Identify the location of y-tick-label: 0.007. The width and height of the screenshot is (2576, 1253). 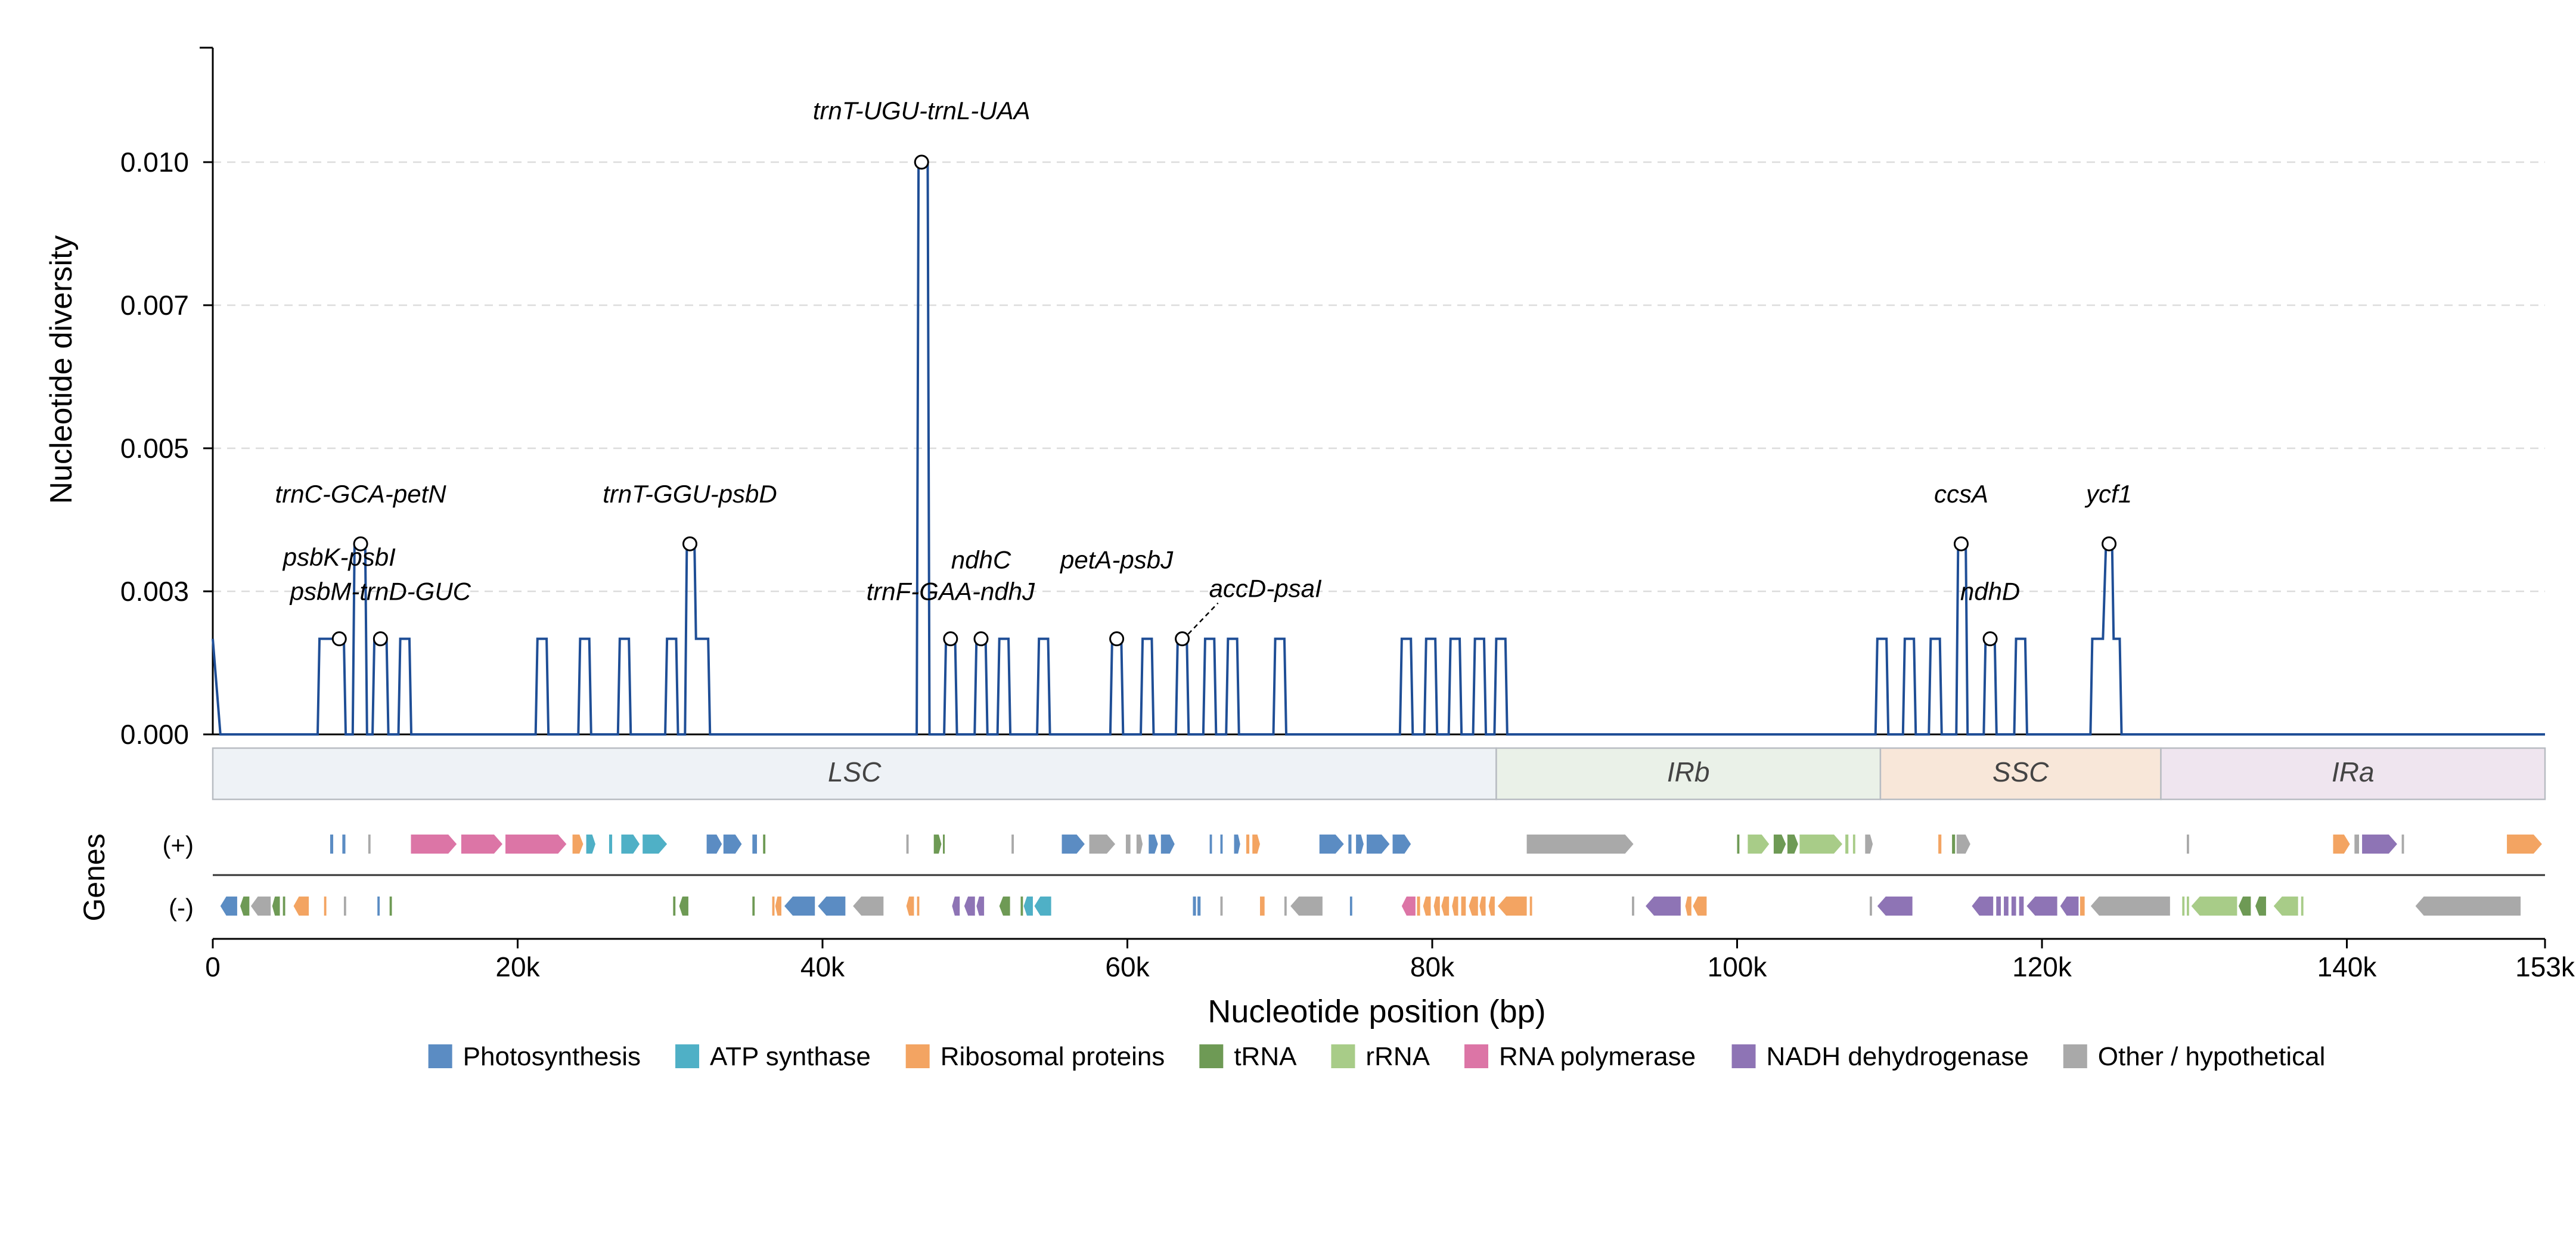
(154, 305).